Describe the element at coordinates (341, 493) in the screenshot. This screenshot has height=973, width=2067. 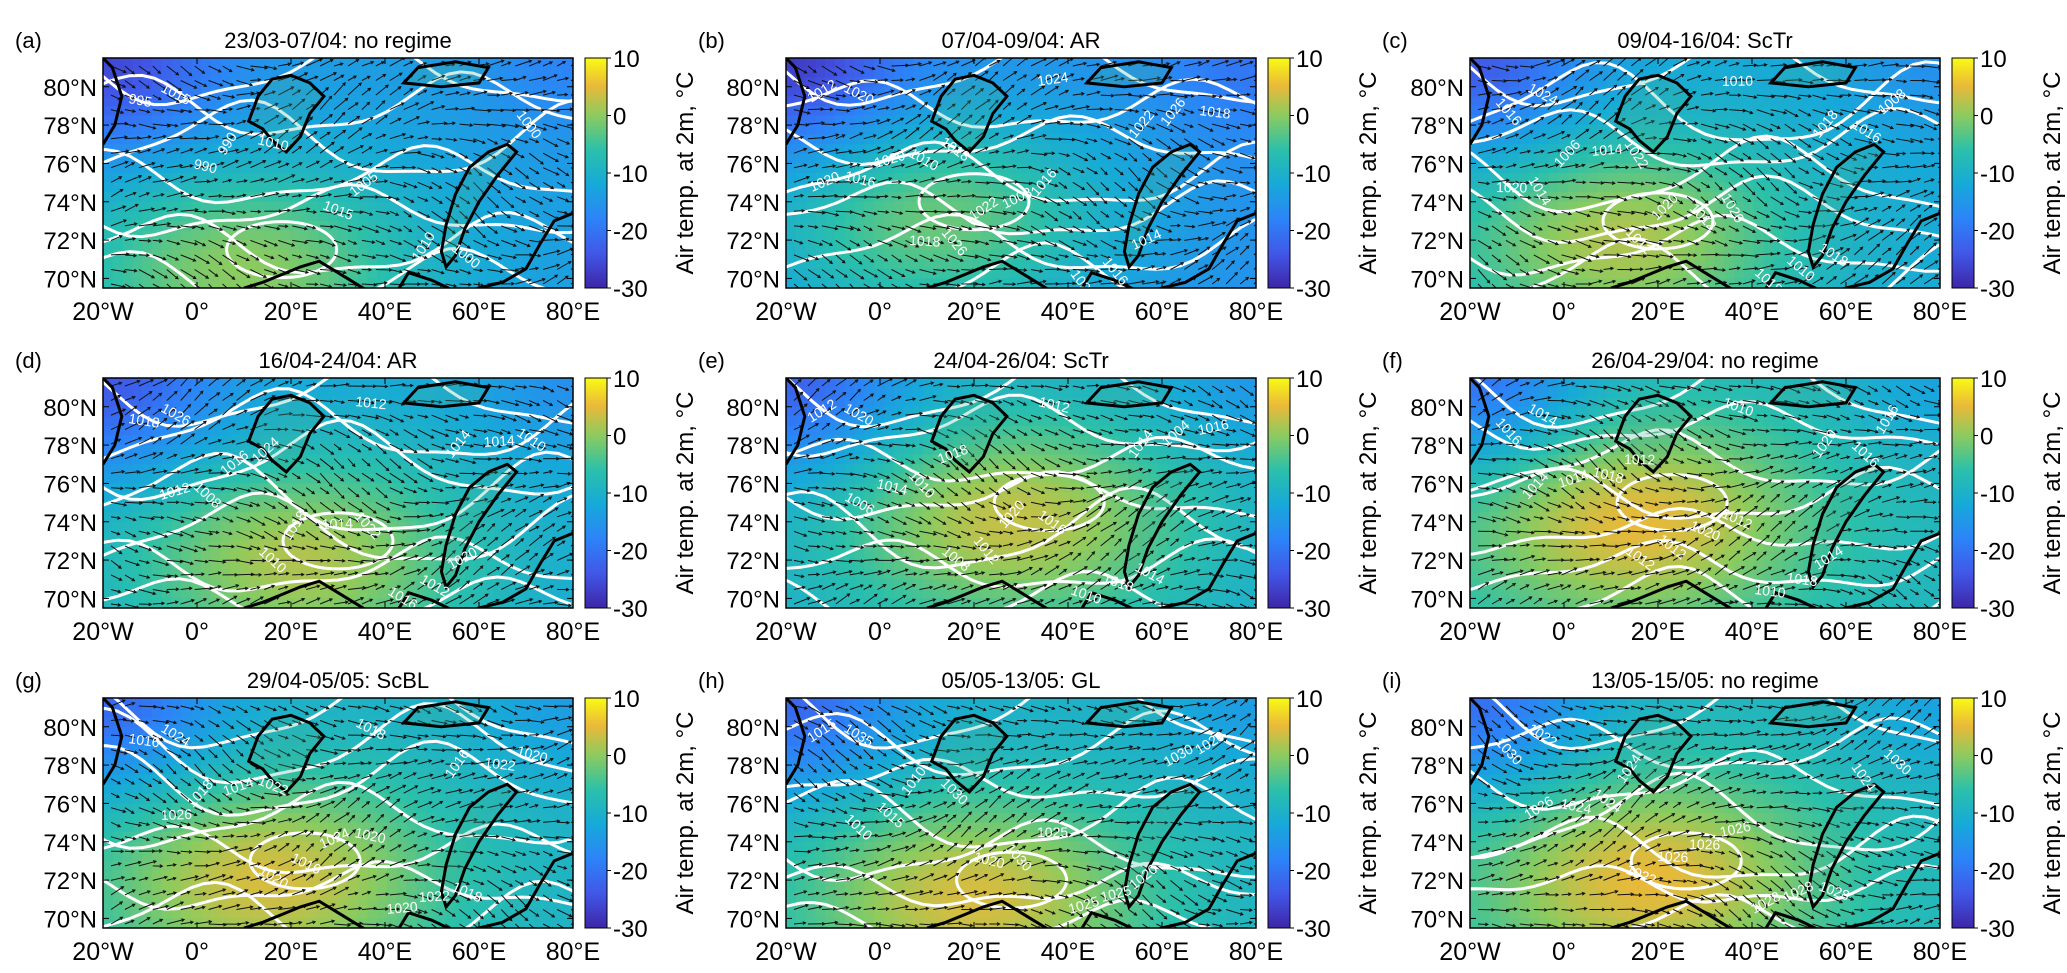
I see `wind-vectors` at that location.